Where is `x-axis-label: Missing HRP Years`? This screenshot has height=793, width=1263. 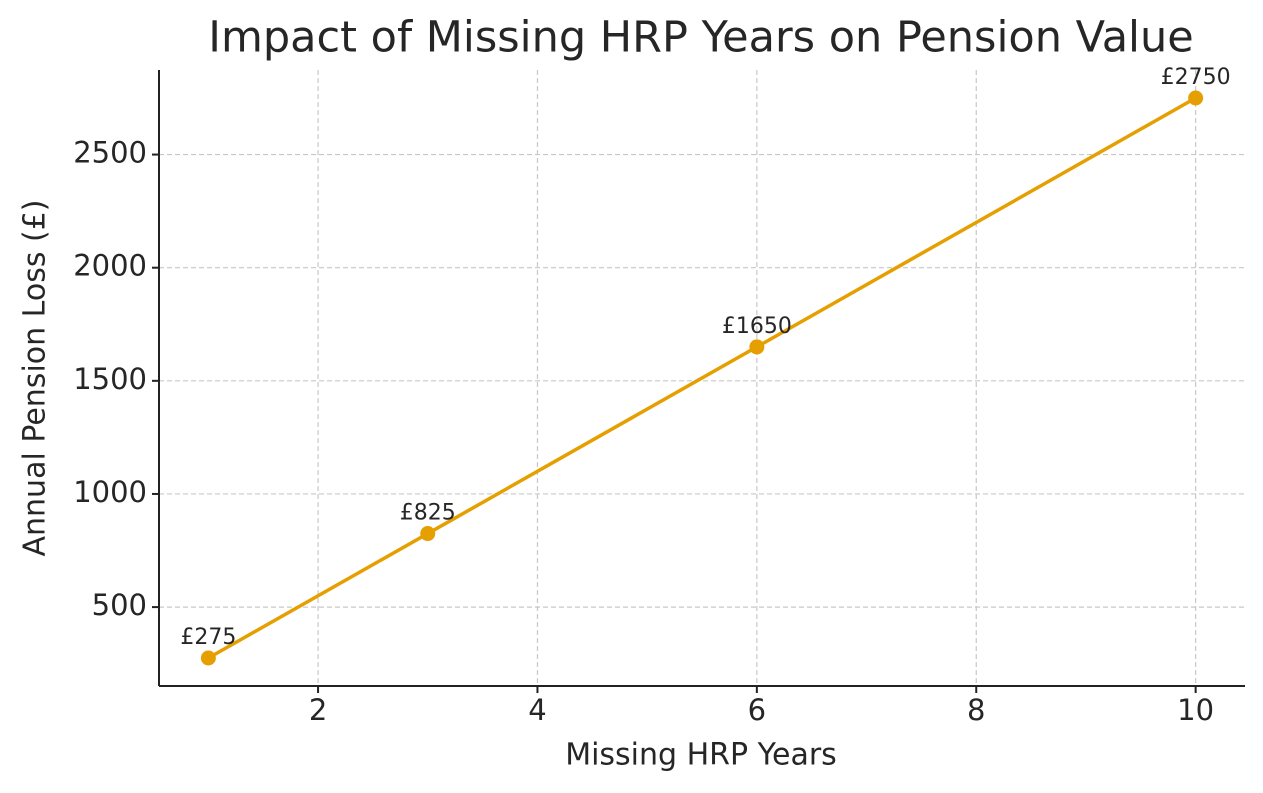
x-axis-label: Missing HRP Years is located at coordinates (701, 755).